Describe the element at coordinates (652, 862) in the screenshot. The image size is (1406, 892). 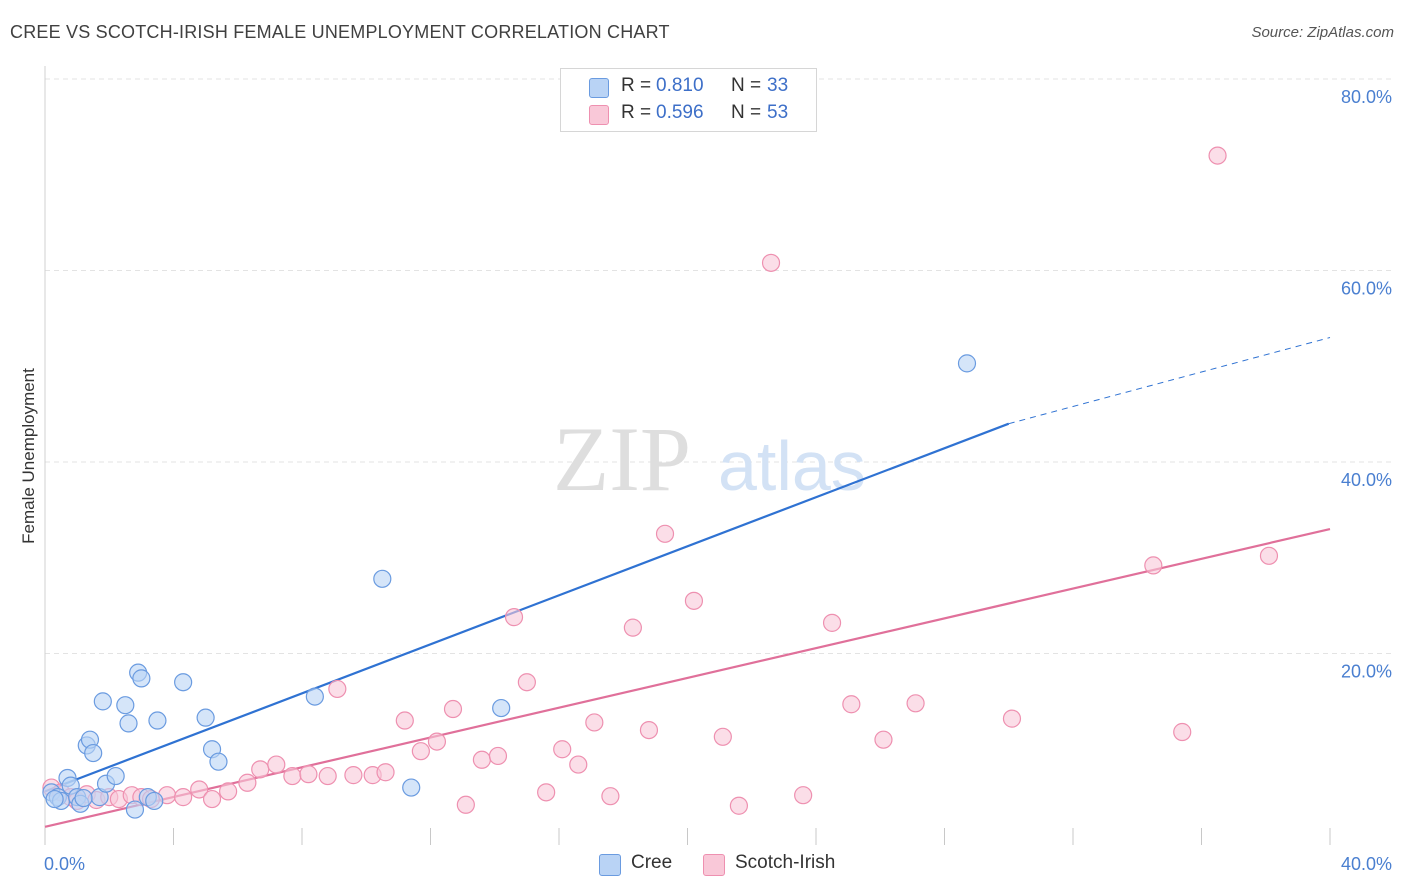
I see `bottom-legend-cree-label: Cree` at that location.